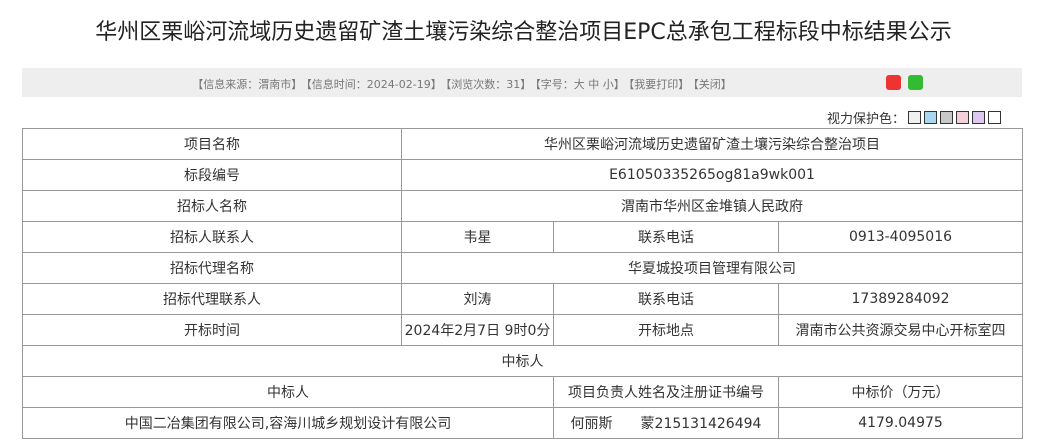  Describe the element at coordinates (712, 144) in the screenshot. I see `cell-value: 华州区栗峪河流域历史遗留矿渣土壤污染综合整治项目` at that location.